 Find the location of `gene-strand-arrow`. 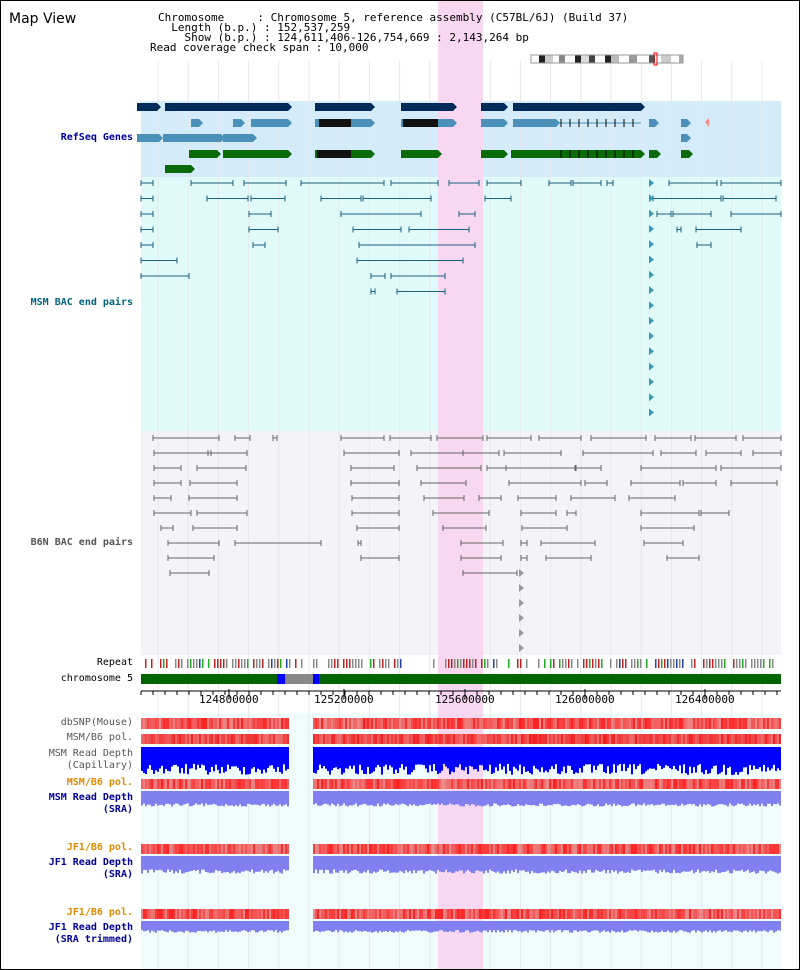

gene-strand-arrow is located at coordinates (373, 107).